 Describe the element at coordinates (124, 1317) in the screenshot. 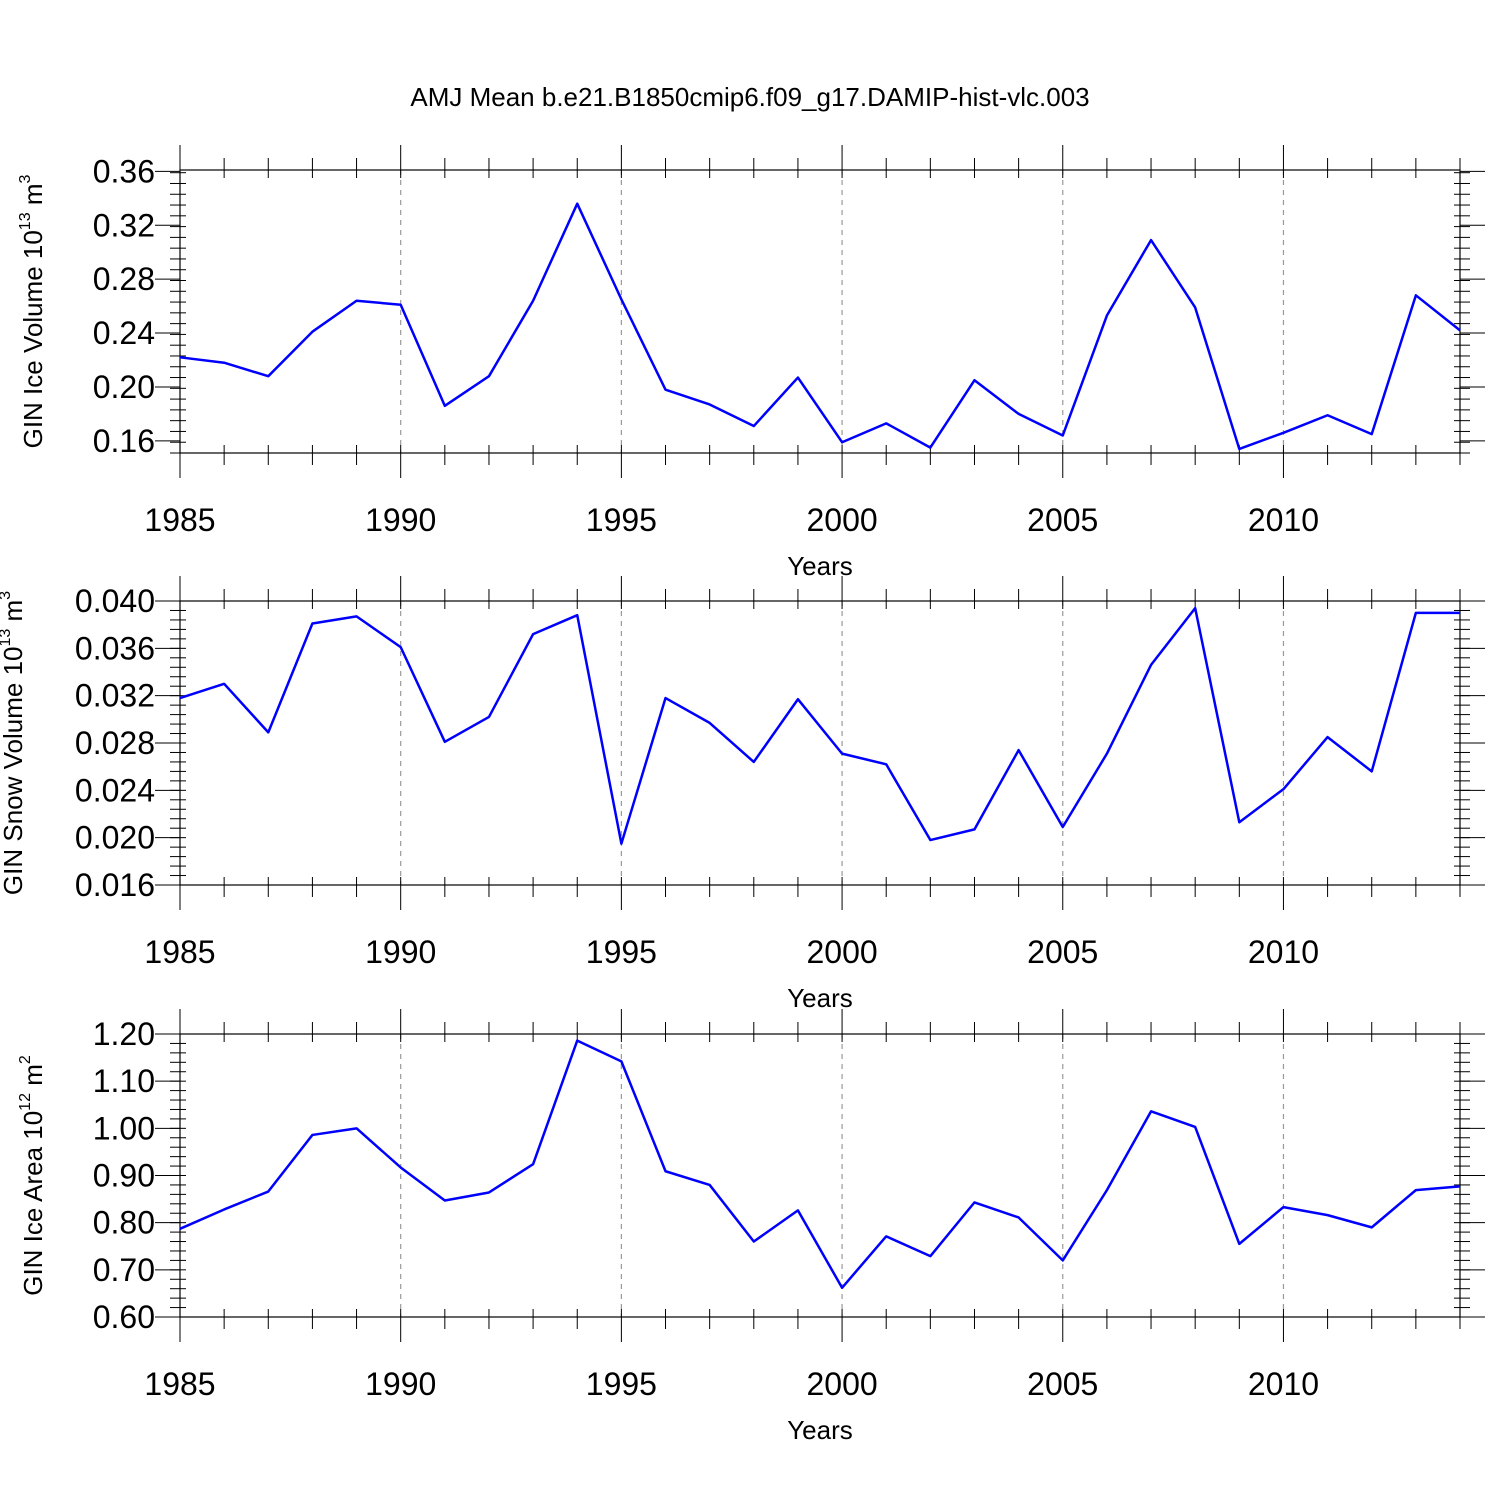

I see `y-tick-label: 0.60` at that location.